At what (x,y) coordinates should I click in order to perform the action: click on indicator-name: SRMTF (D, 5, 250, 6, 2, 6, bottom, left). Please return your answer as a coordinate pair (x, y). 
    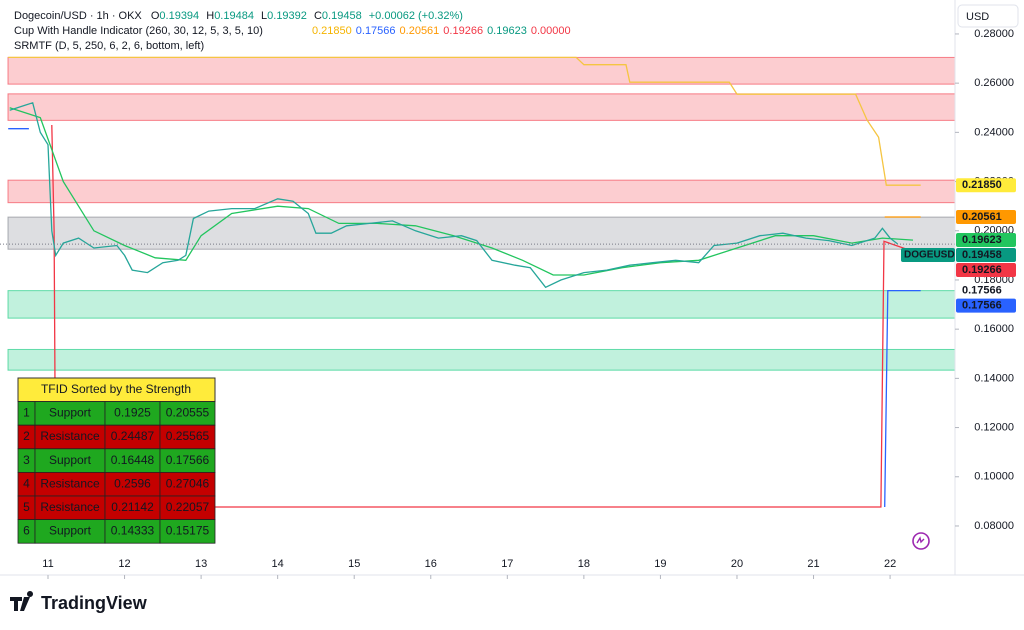
    Looking at the image, I should click on (109, 46).